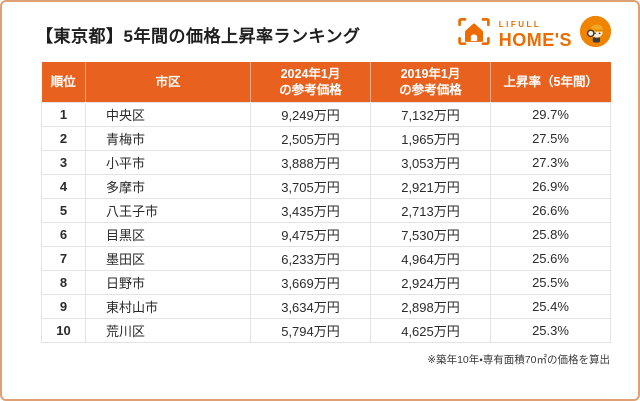  Describe the element at coordinates (550, 282) in the screenshot. I see `rate-cell: 25.5%` at that location.